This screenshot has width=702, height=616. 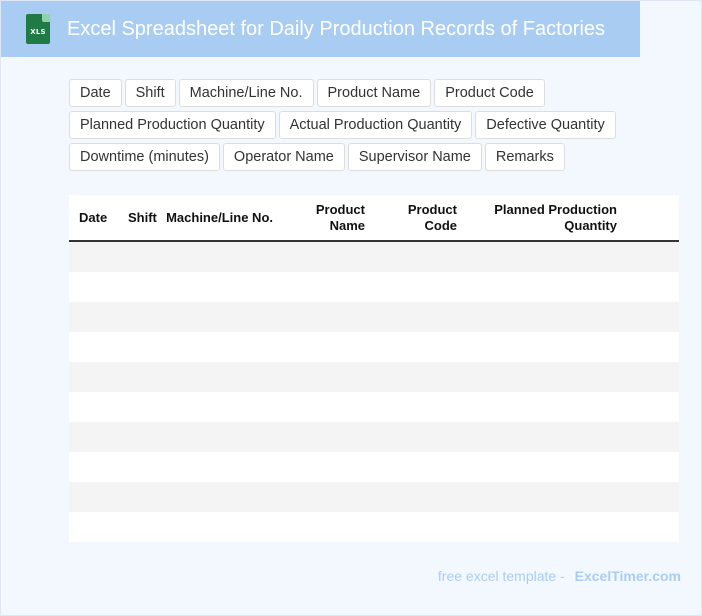 I want to click on field-tag: Product Name, so click(x=374, y=93).